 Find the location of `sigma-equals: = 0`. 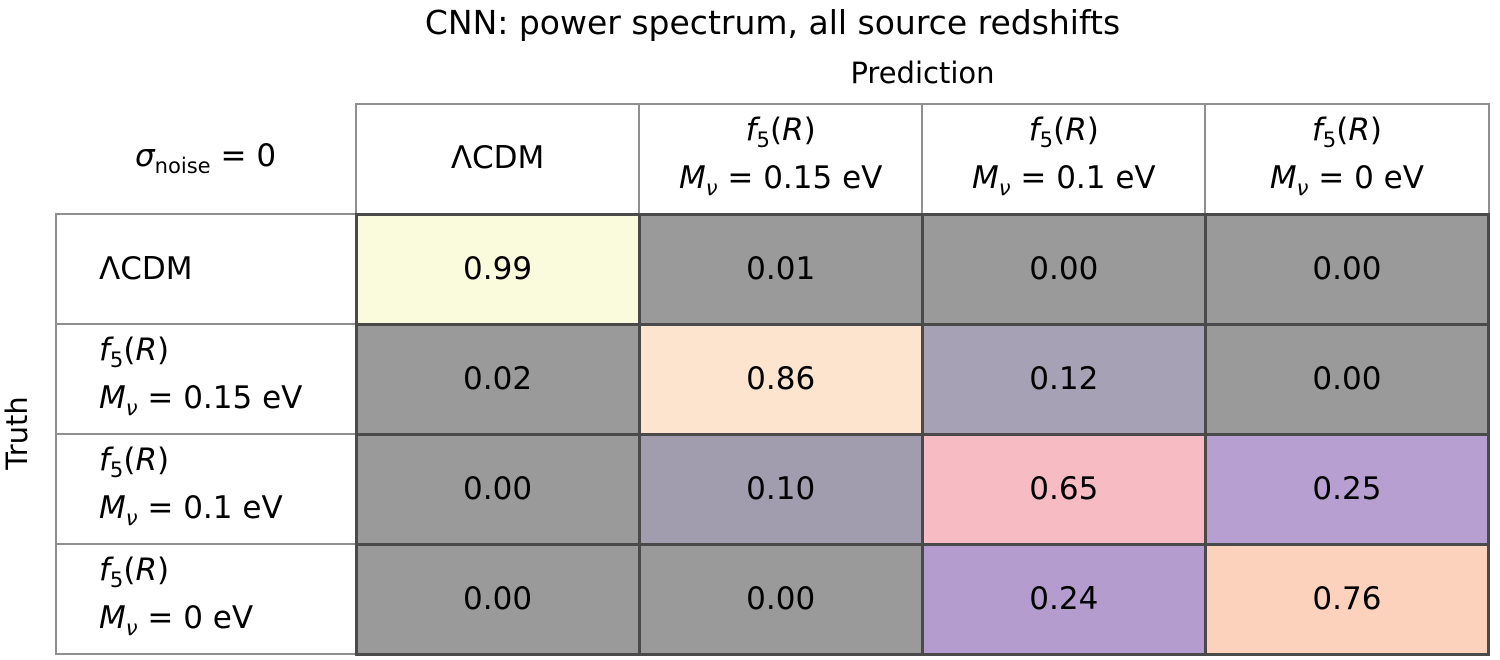

sigma-equals: = 0 is located at coordinates (243, 156).